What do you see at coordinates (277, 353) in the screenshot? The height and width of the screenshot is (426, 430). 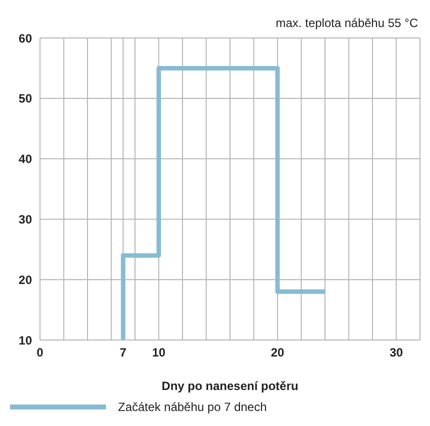 I see `x-tick-label: 20` at bounding box center [277, 353].